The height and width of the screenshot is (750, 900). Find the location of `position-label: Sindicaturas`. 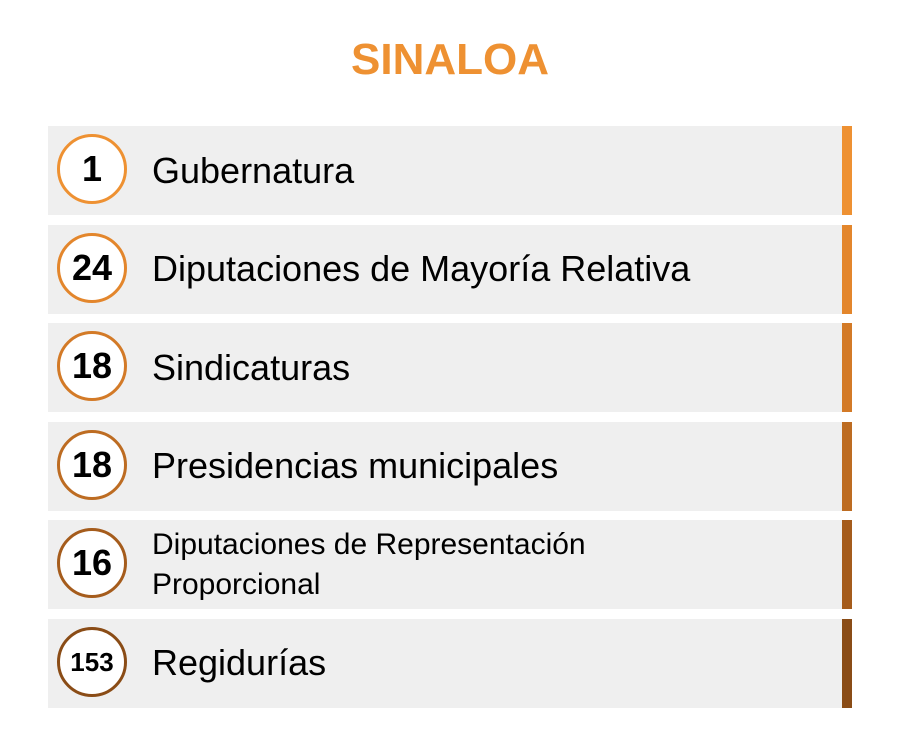

position-label: Sindicaturas is located at coordinates (251, 367).